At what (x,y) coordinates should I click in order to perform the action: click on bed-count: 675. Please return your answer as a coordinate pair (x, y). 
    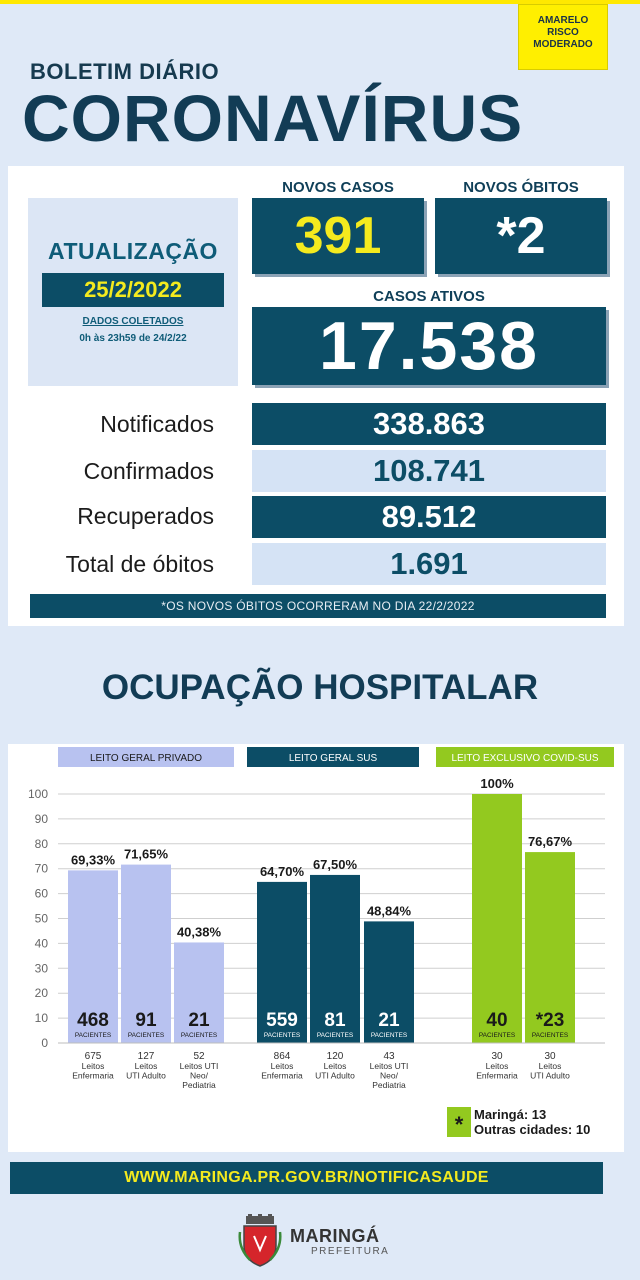
    Looking at the image, I should click on (93, 1056).